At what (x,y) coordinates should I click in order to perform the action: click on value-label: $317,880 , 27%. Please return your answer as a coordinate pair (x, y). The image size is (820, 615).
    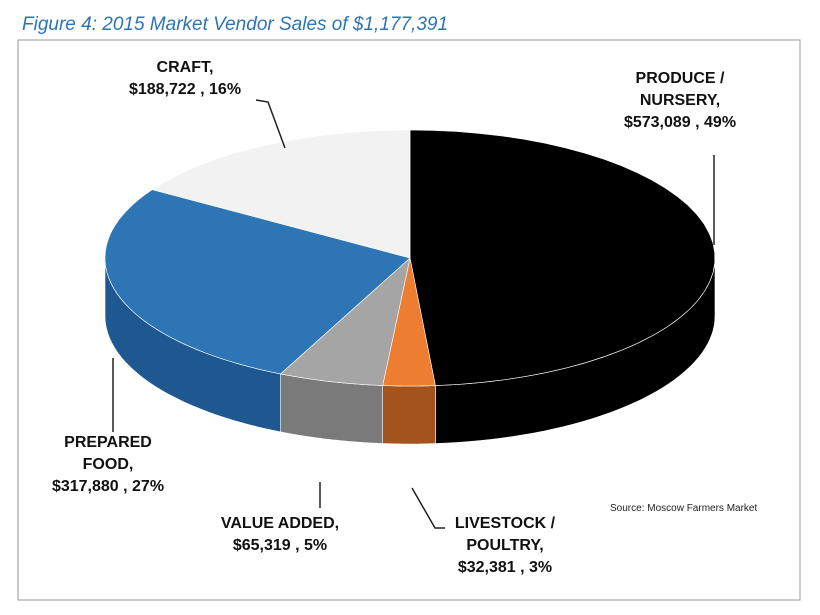
    Looking at the image, I should click on (108, 486).